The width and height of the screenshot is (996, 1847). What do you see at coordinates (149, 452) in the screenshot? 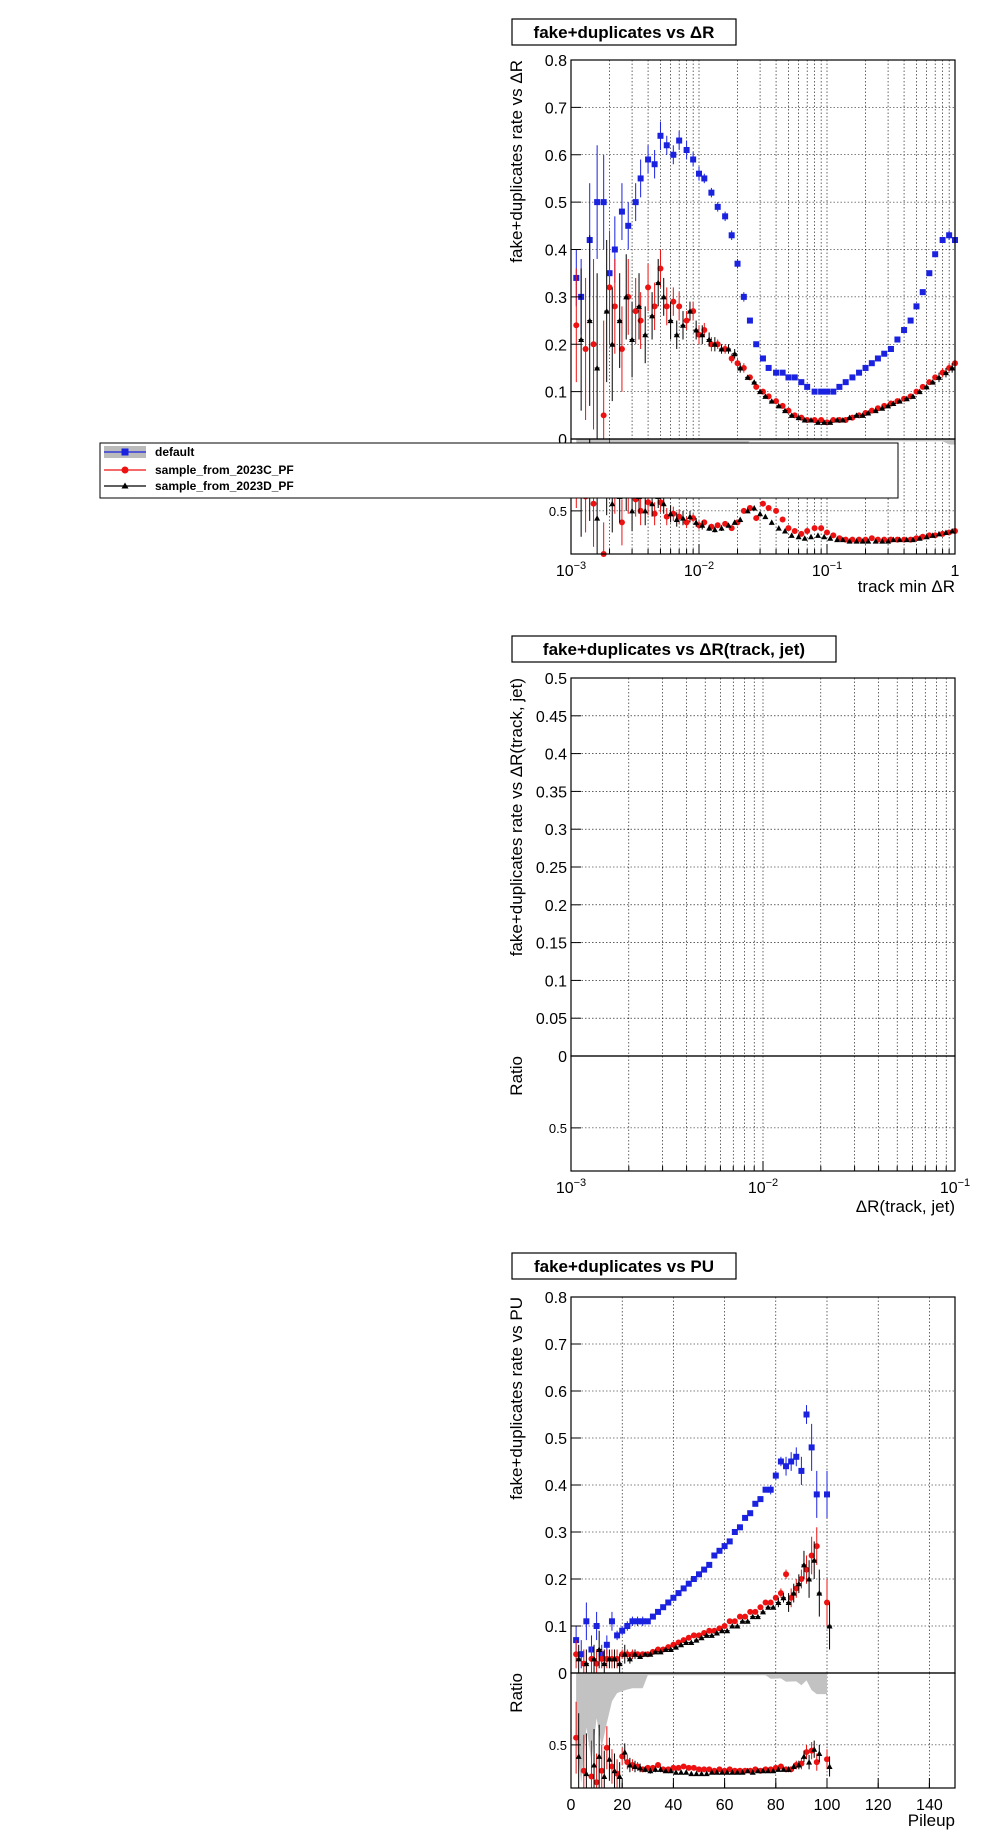
I see `legend-entry-default: default` at bounding box center [149, 452].